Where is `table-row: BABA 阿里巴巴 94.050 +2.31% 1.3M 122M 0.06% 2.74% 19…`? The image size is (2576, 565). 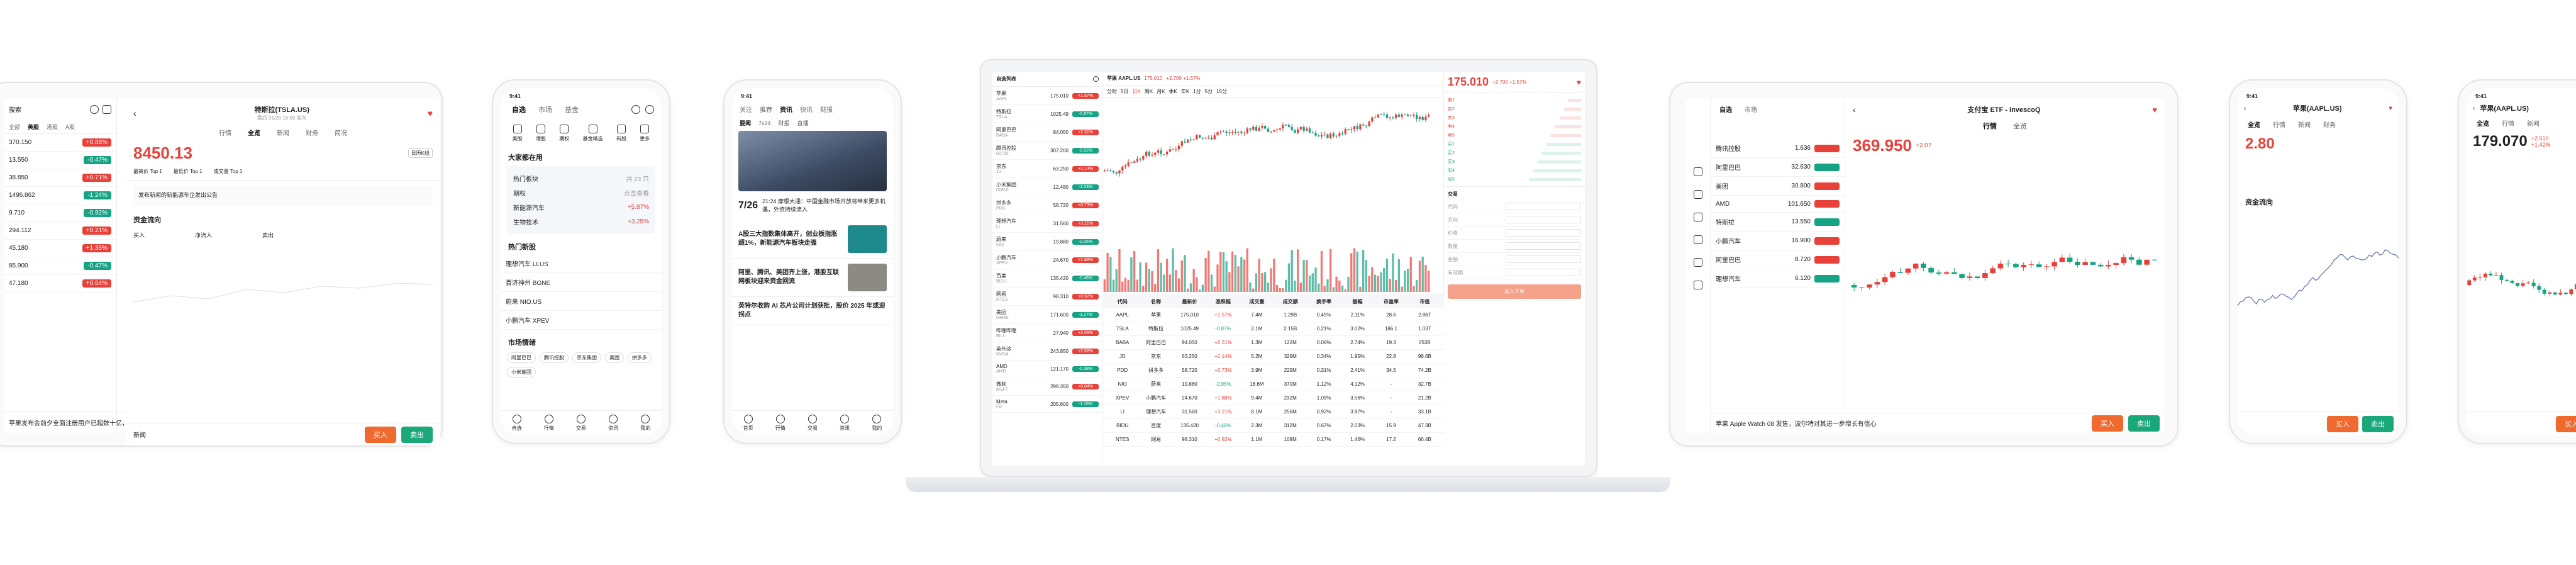
table-row: BABA 阿里巴巴 94.050 +2.31% 1.3M 122M 0.06% 2.74% 19… is located at coordinates (1273, 343).